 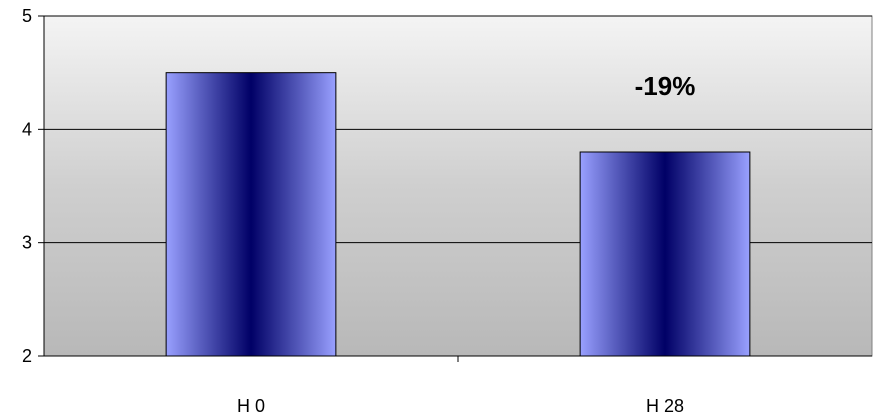 I want to click on y-tick-label: 2, so click(x=27, y=356).